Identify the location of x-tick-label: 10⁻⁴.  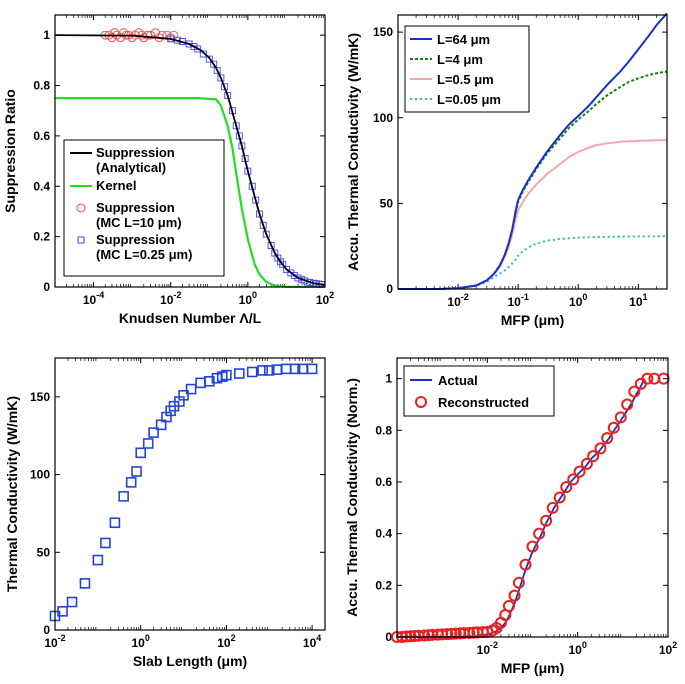
(93, 298).